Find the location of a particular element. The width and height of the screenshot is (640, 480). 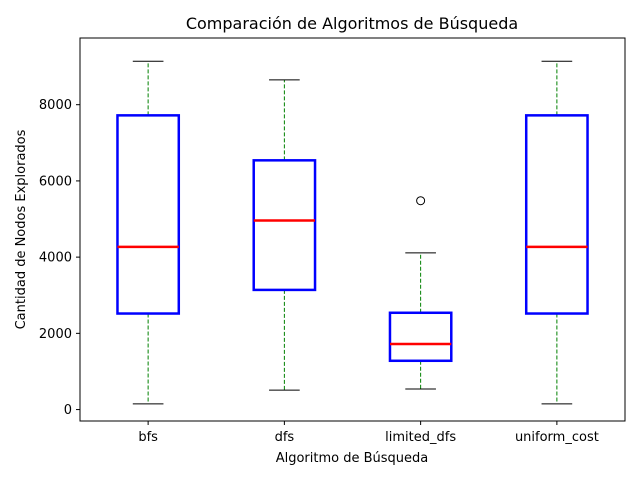

y-tick-label: 0 is located at coordinates (68, 410).